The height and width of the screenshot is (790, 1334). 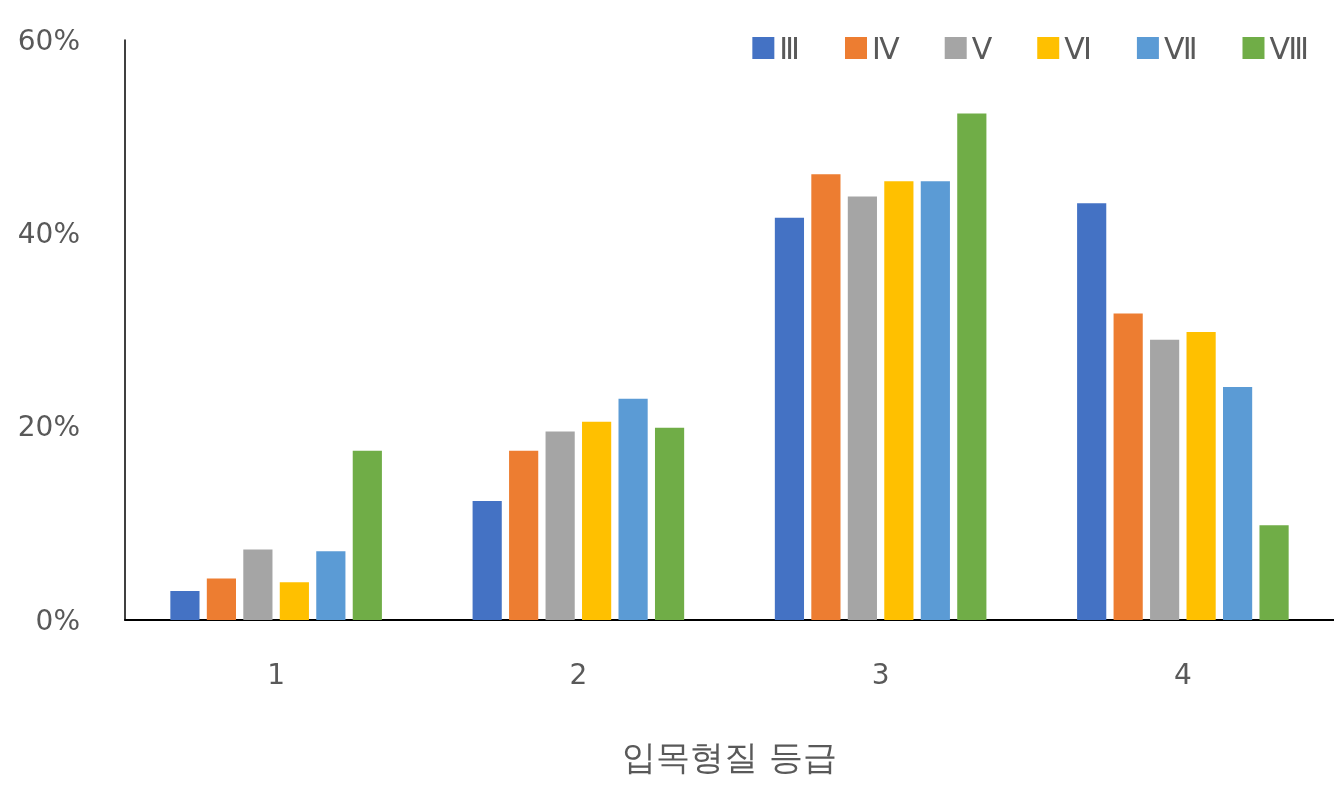 I want to click on legend-label: Ⅶ, so click(x=1180, y=48).